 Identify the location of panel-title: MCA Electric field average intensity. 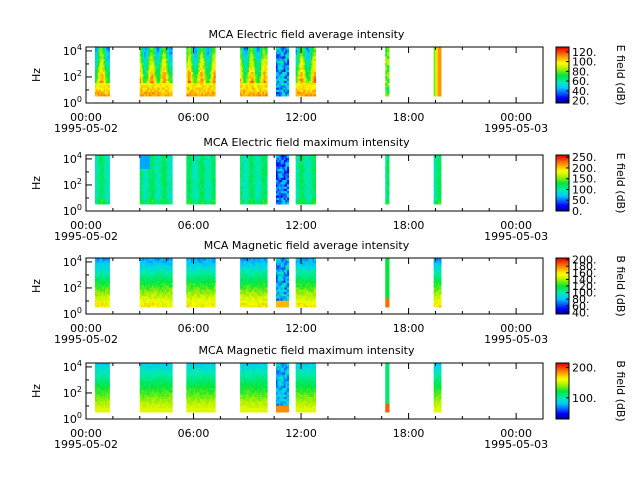
(307, 34).